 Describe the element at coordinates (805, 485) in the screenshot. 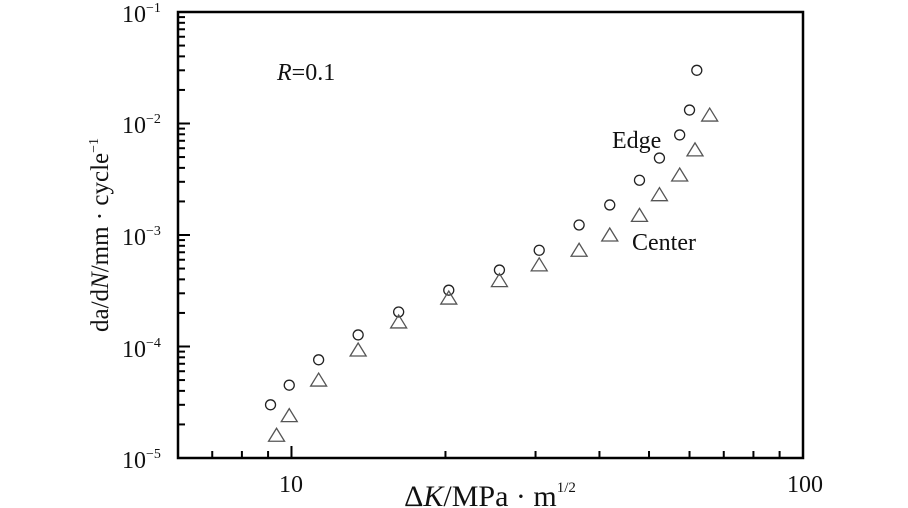

I see `x-tick-label-100: 100` at that location.